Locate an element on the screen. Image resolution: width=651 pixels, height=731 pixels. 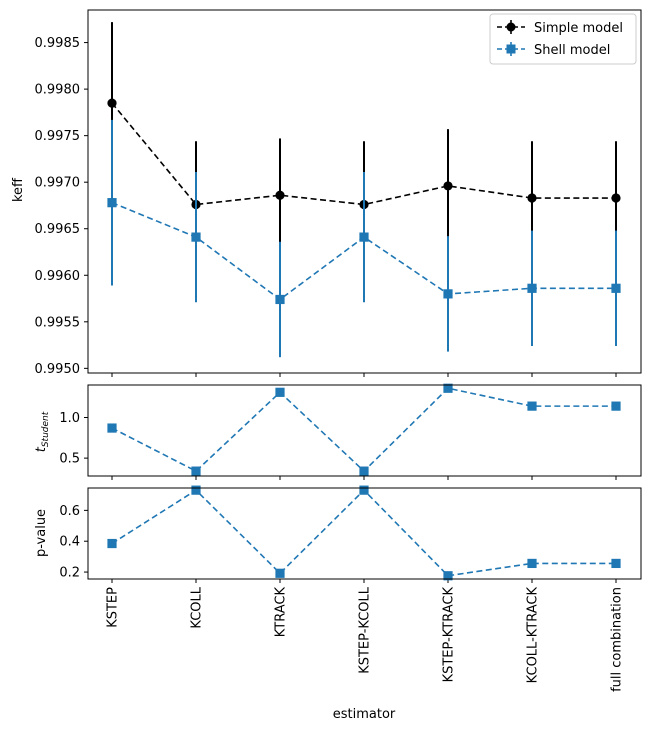
t-student-panel: tStudent 0.5 1.0 is located at coordinates (338, 431).